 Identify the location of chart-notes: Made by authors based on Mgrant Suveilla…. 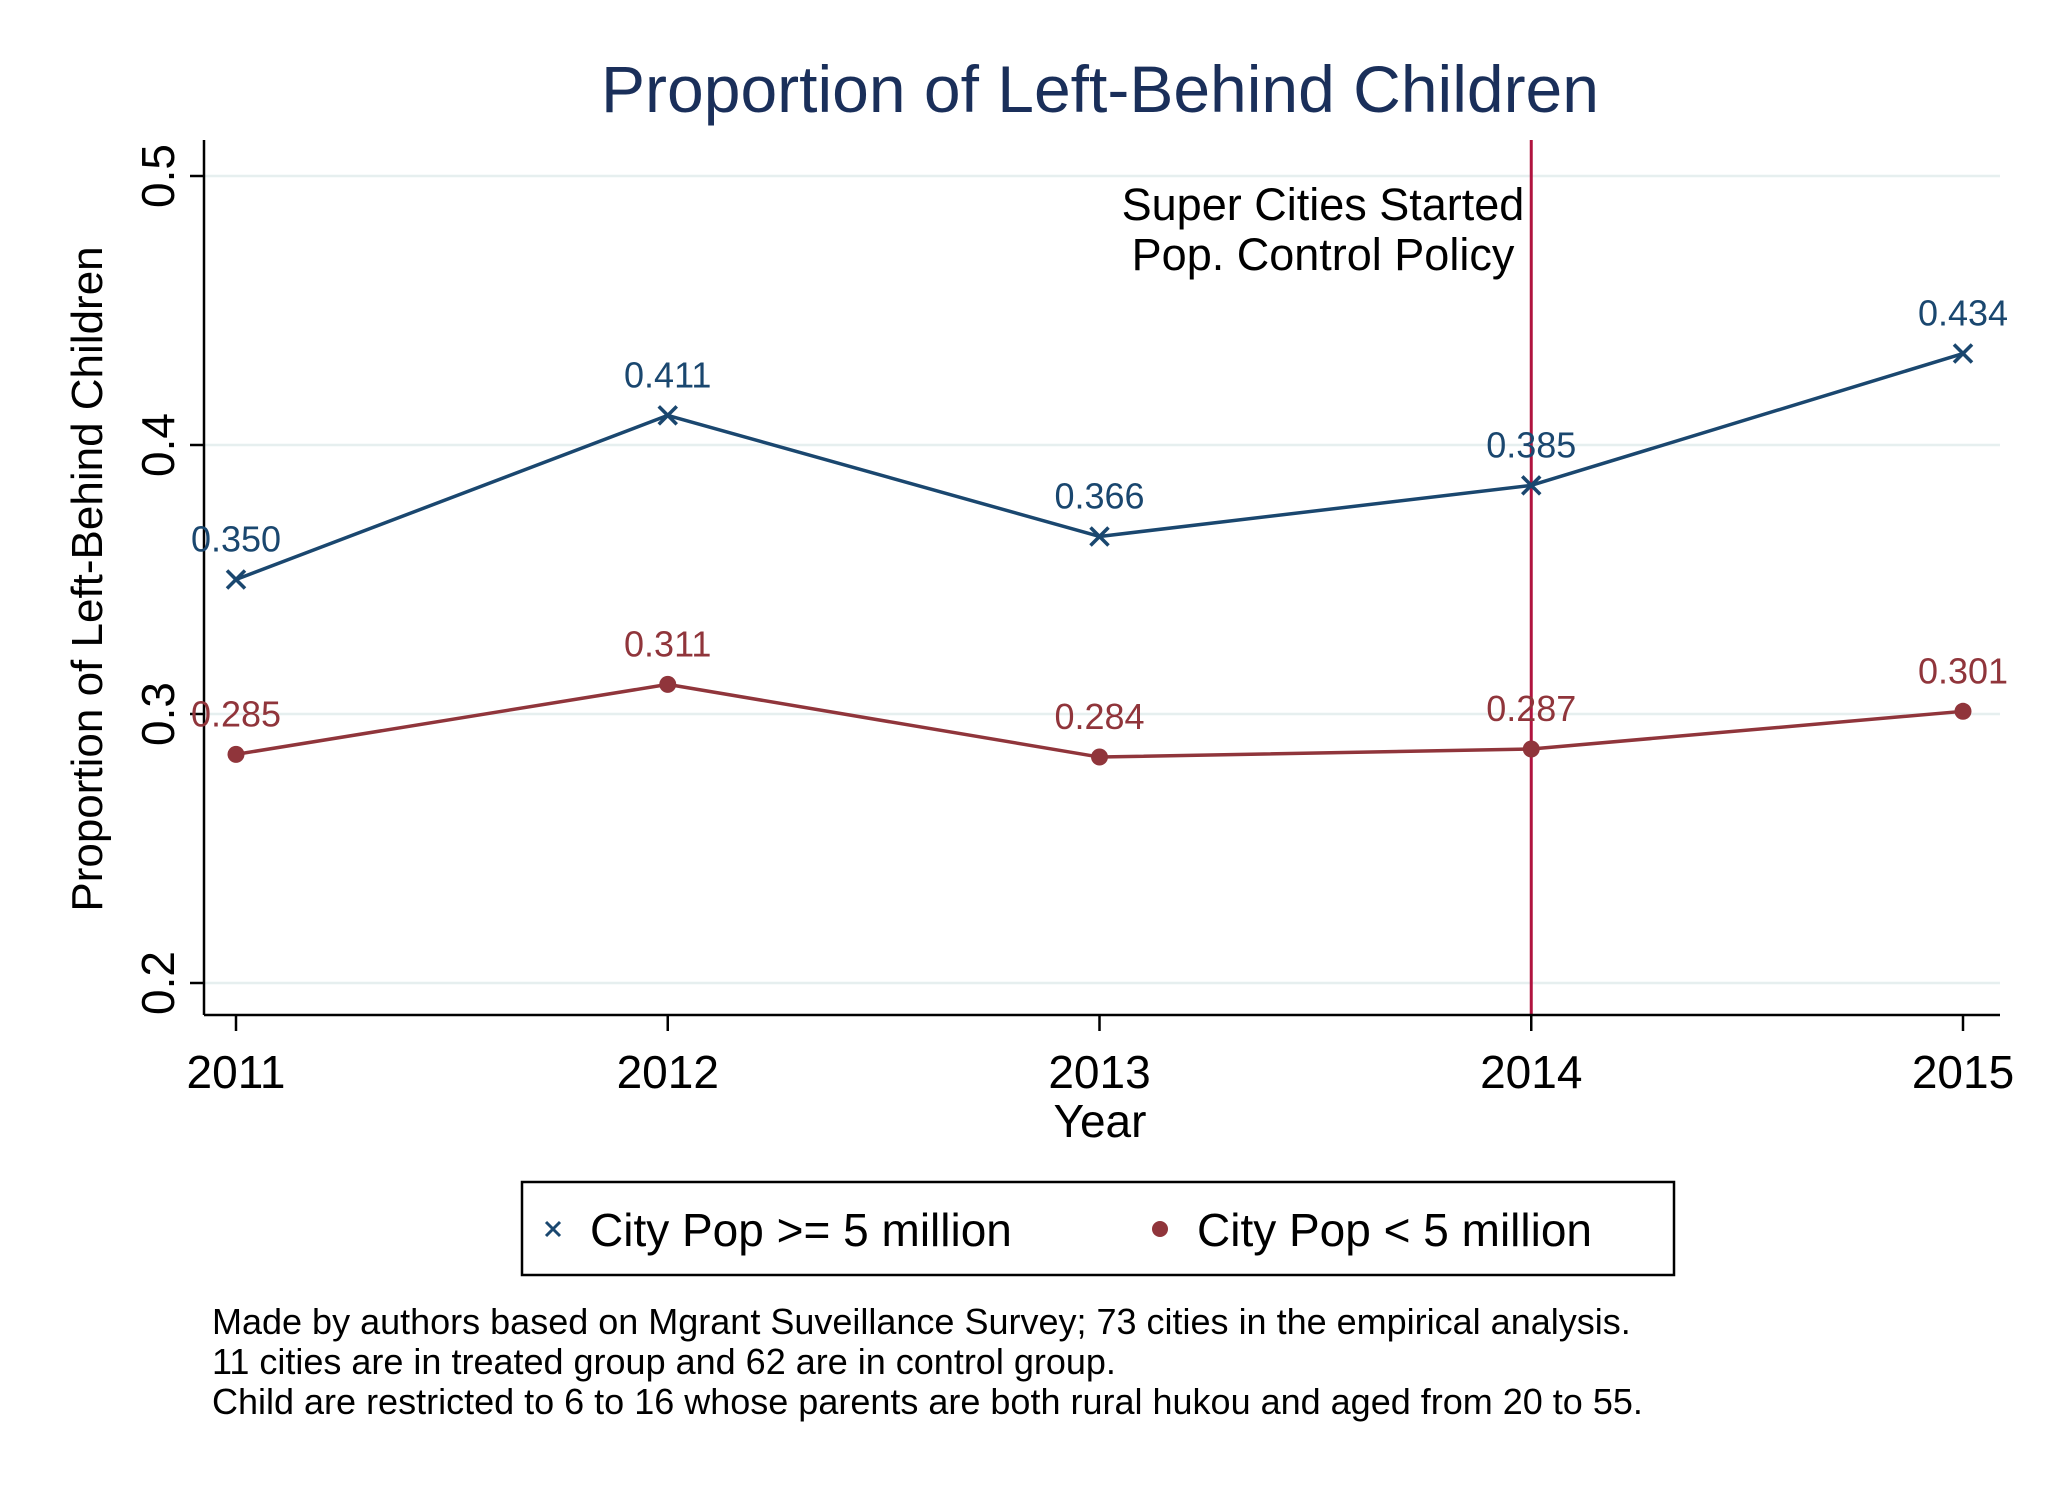
(927, 1361).